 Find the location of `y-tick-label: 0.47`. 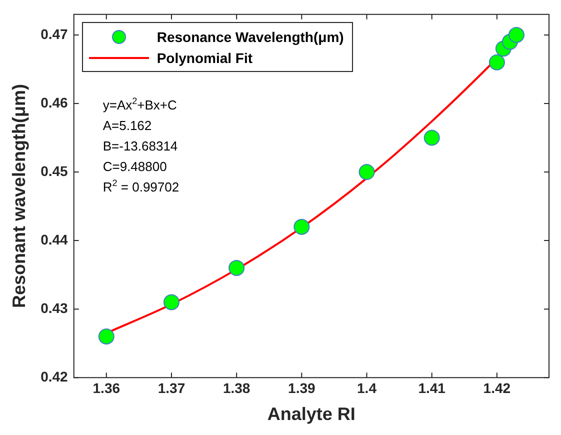

y-tick-label: 0.47 is located at coordinates (54, 34).